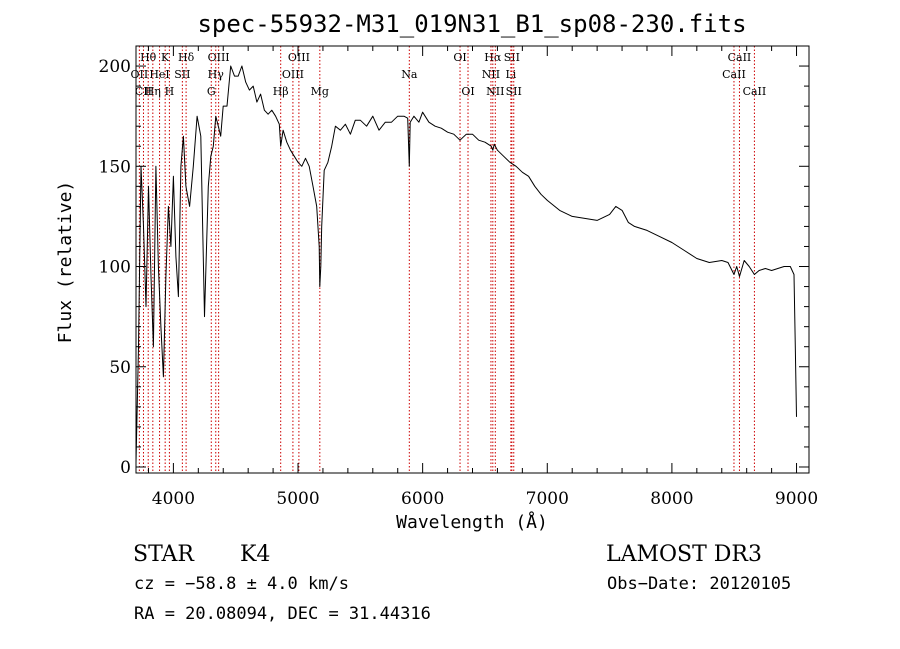 The height and width of the screenshot is (649, 900). I want to click on y-tick-label: 150, so click(115, 167).